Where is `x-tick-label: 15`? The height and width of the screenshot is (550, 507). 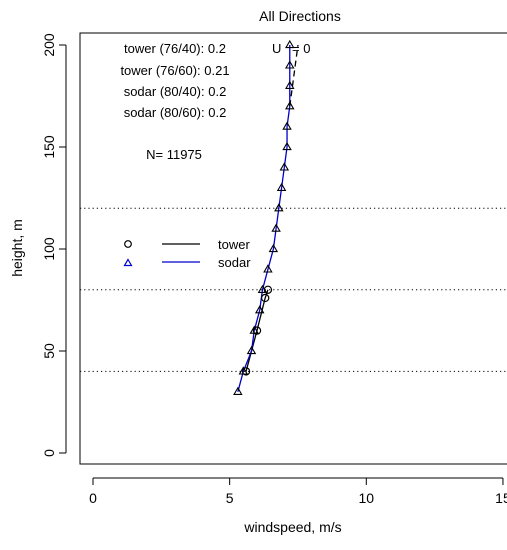 x-tick-label: 15 is located at coordinates (501, 498).